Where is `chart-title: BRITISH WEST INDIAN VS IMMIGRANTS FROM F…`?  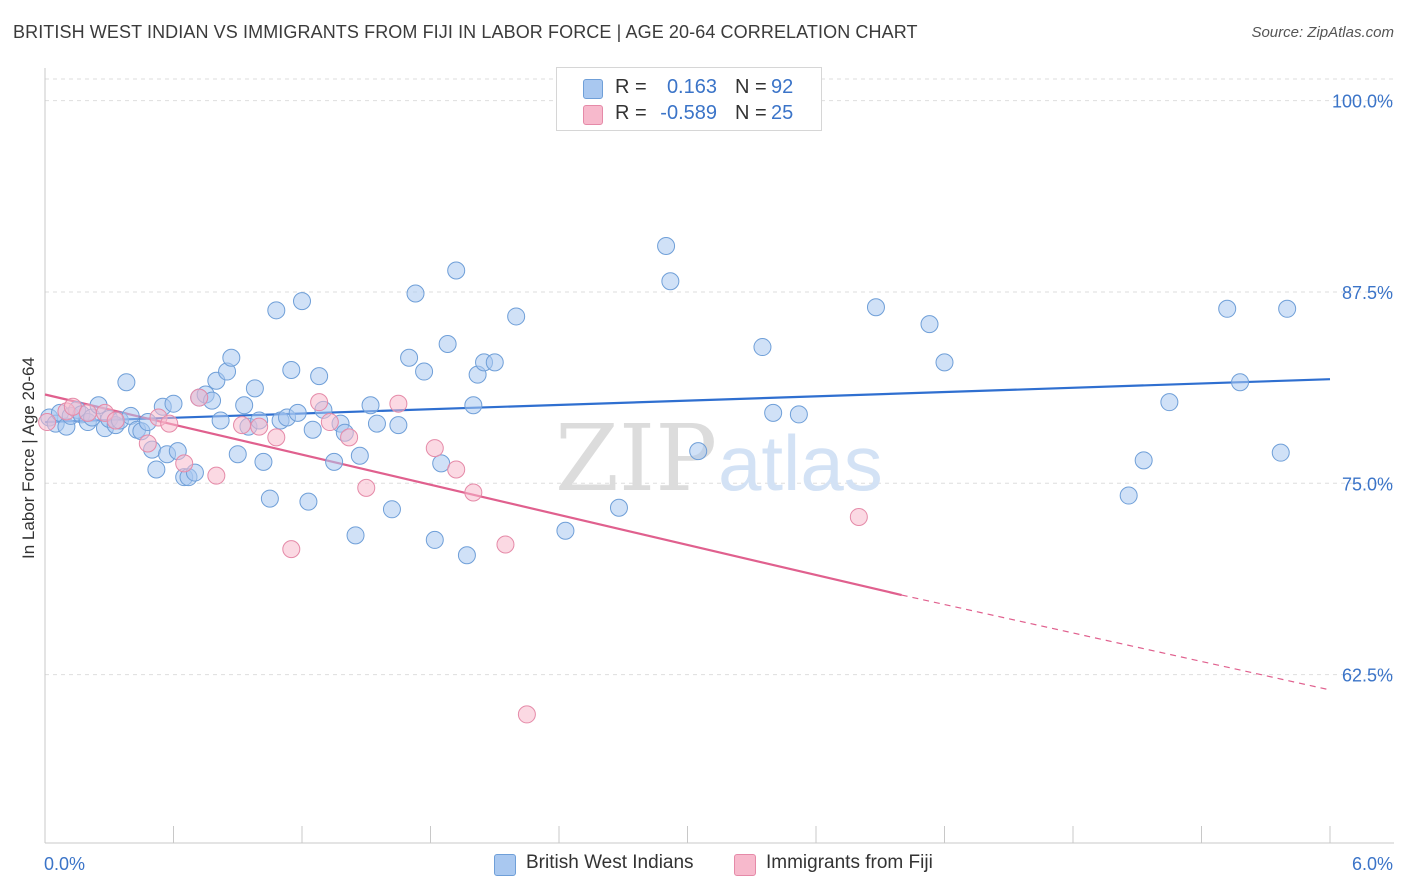 chart-title: BRITISH WEST INDIAN VS IMMIGRANTS FROM F… is located at coordinates (465, 32).